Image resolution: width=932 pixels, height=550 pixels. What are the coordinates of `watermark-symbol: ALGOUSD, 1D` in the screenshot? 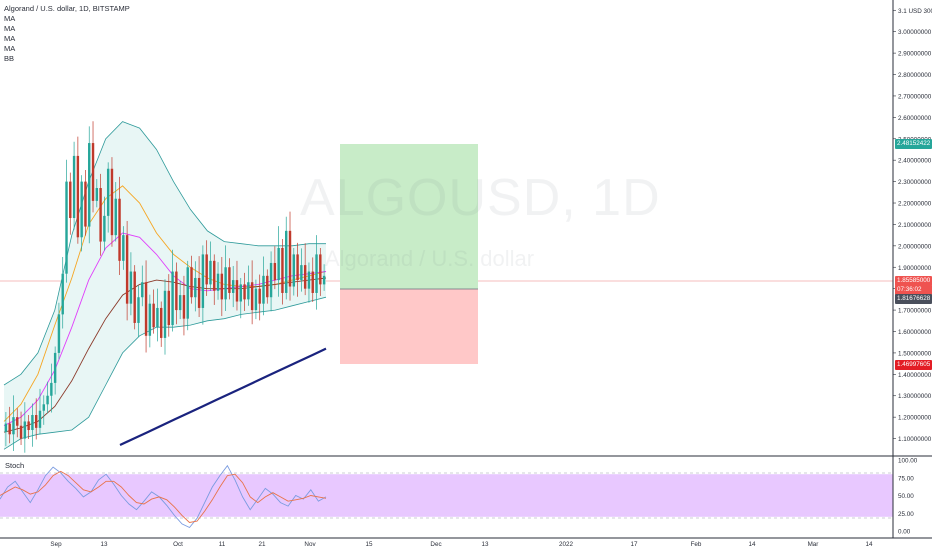 It's located at (480, 198).